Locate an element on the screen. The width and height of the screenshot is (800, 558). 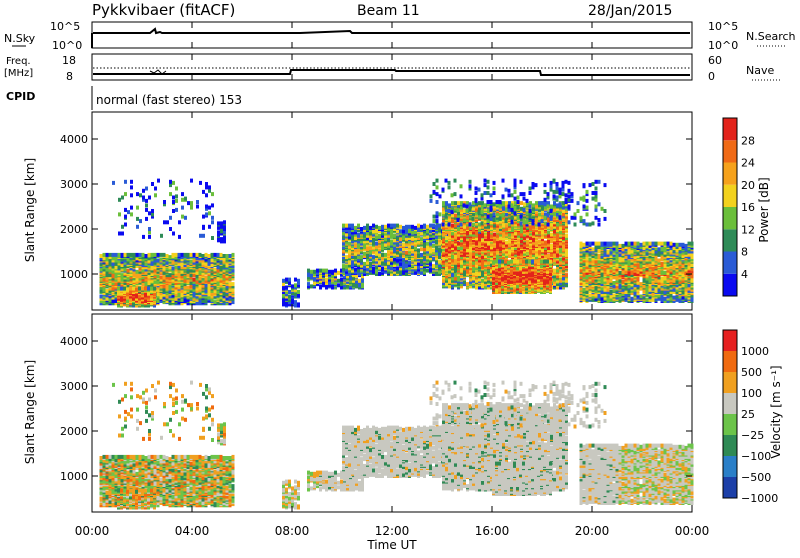
nave-tick-top: 60 is located at coordinates (715, 60).